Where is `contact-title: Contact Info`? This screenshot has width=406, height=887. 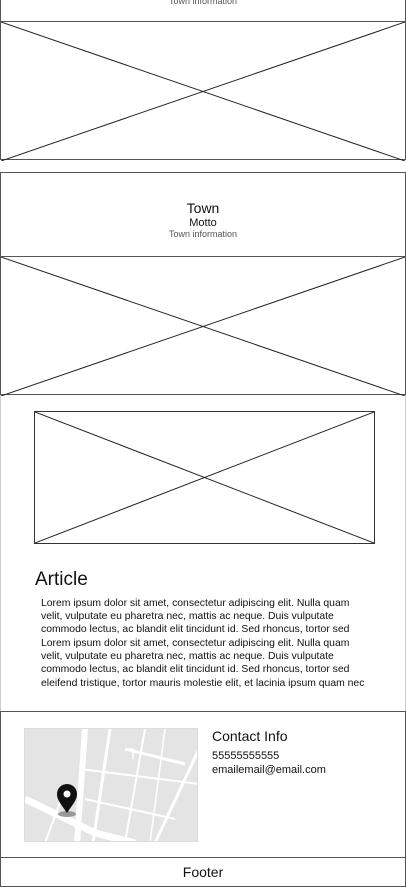 contact-title: Contact Info is located at coordinates (250, 736).